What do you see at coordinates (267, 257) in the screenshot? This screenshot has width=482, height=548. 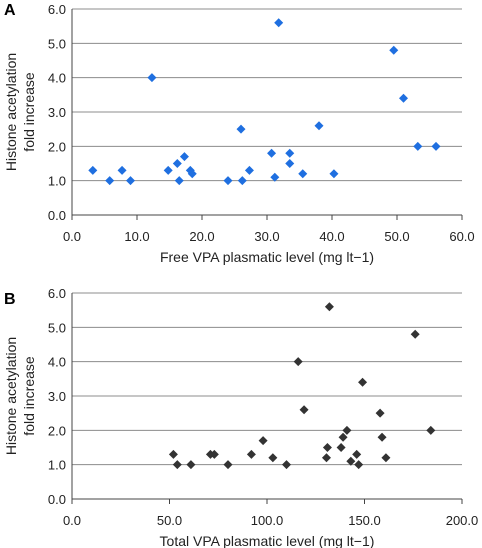 I see `x-axis-label: Free VPA plasmatic level (mg lt−1)` at bounding box center [267, 257].